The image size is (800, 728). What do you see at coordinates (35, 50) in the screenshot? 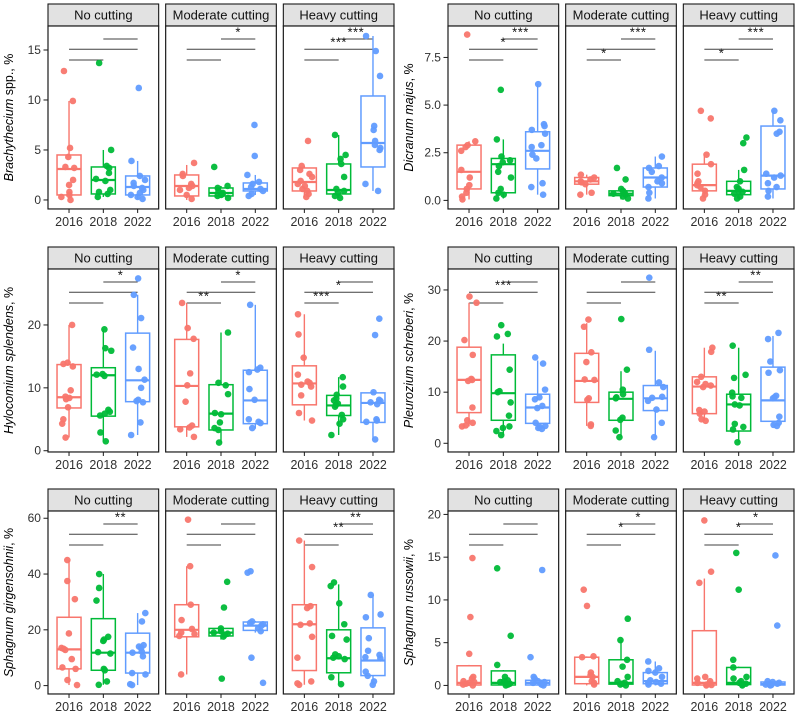
I see `y-tick-label: 15` at bounding box center [35, 50].